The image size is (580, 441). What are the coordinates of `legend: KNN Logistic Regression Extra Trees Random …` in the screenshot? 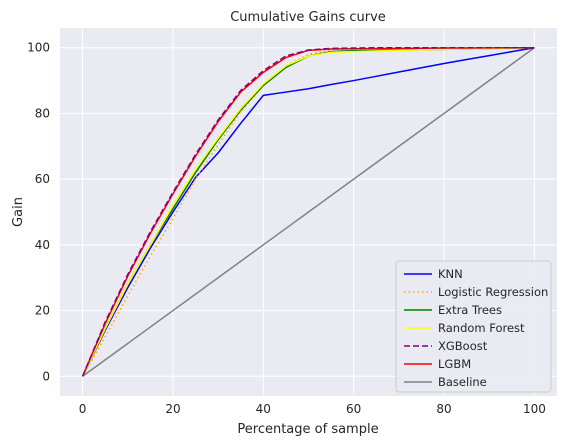 It's located at (473, 326).